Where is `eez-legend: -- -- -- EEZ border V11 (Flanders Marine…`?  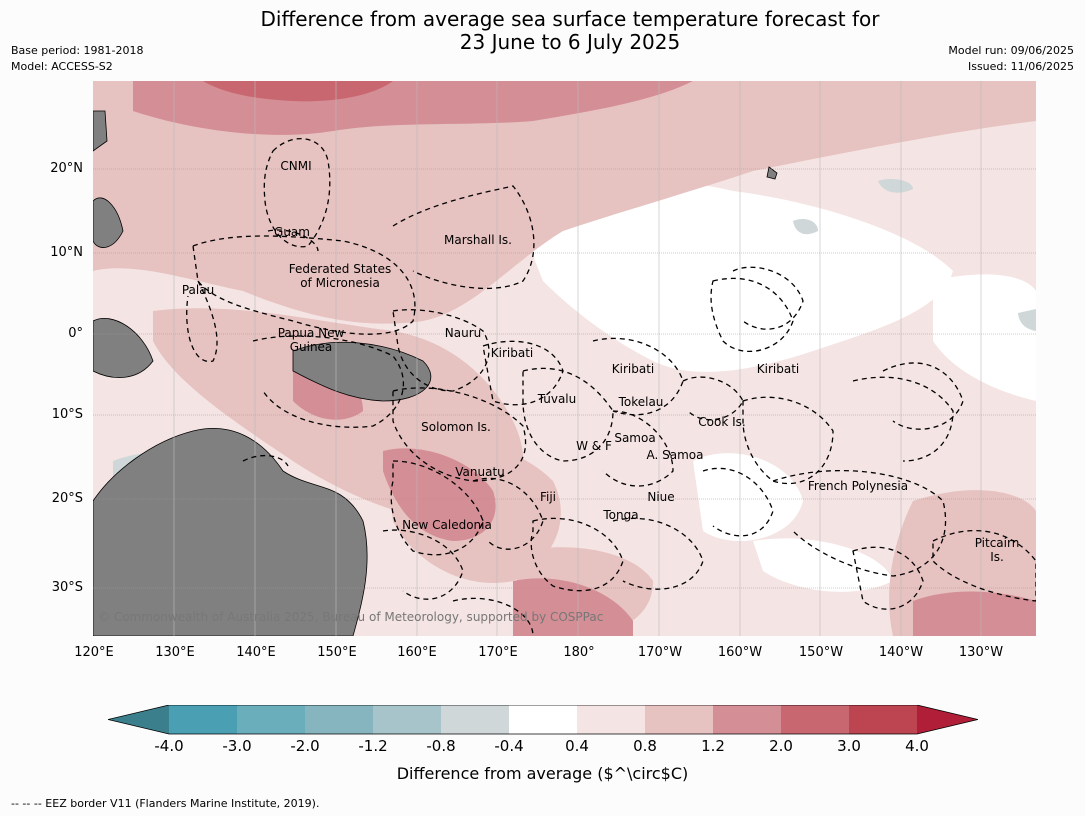 eez-legend: -- -- -- EEZ border V11 (Flanders Marine… is located at coordinates (165, 803).